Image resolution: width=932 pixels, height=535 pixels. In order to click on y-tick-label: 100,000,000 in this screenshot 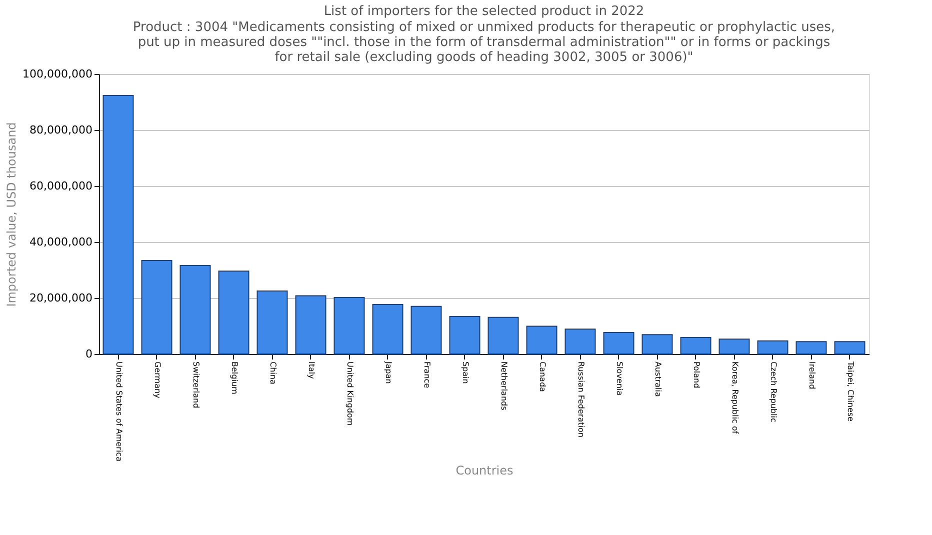, I will do `click(57, 74)`.